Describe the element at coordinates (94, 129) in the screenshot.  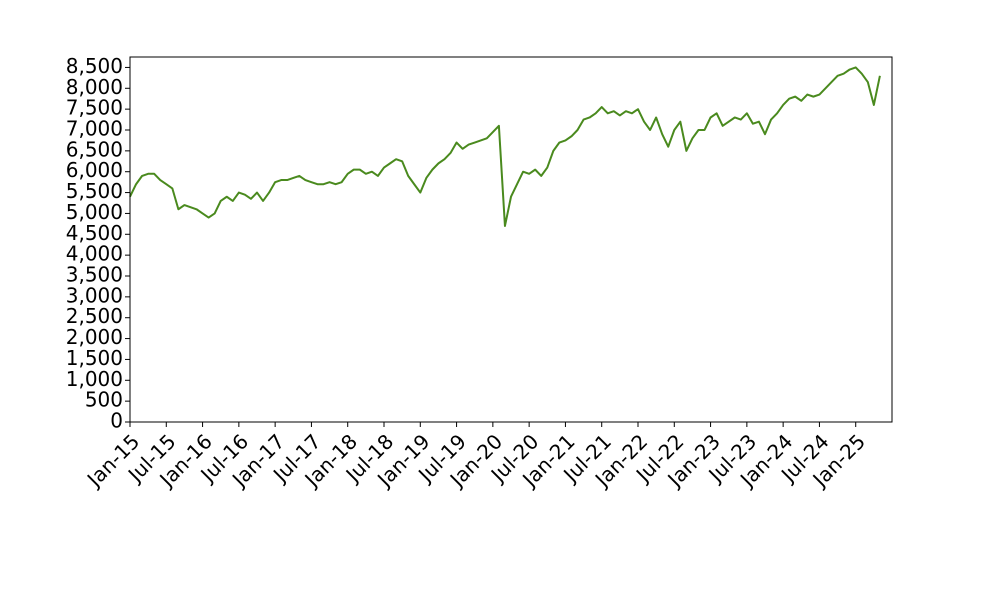
I see `y-tick-label: 7,000` at that location.